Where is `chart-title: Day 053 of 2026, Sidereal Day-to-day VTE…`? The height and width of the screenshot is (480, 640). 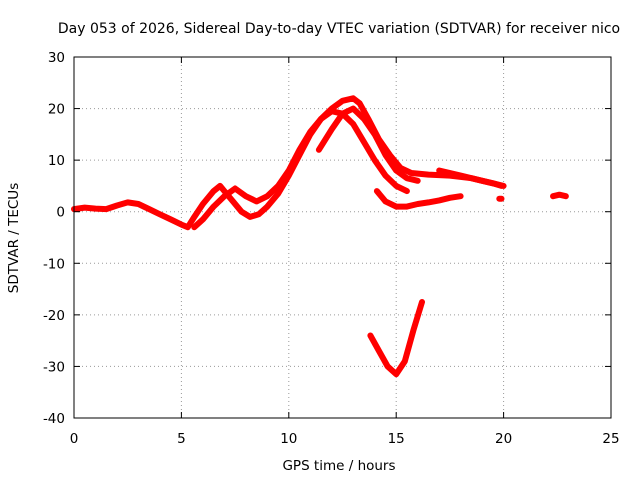
chart-title: Day 053 of 2026, Sidereal Day-to-day VTE… is located at coordinates (339, 29).